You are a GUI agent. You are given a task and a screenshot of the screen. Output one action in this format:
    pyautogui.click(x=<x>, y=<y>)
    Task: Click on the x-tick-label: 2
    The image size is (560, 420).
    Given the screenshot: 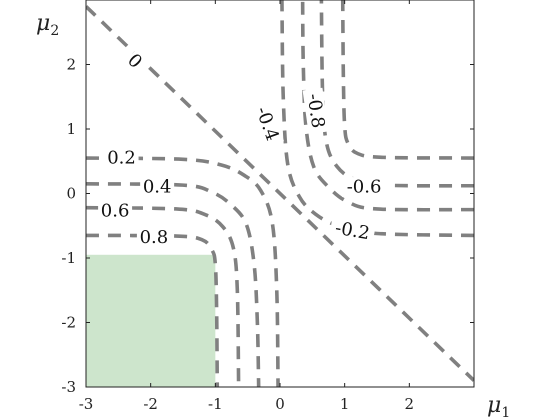 What is the action you would take?
    pyautogui.click(x=410, y=404)
    